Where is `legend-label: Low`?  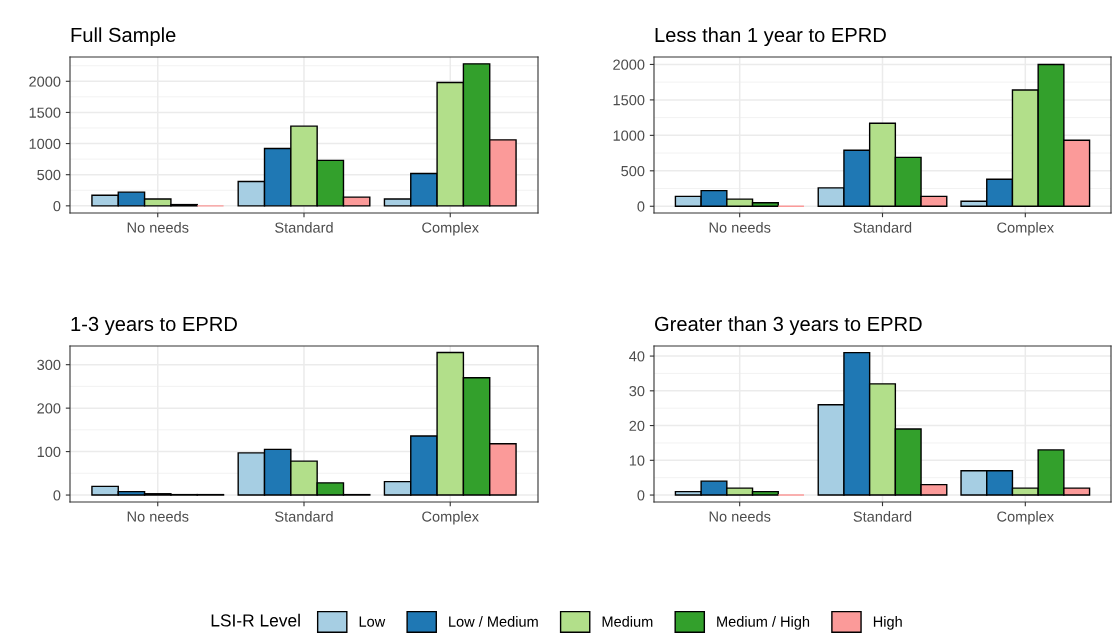 legend-label: Low is located at coordinates (372, 621).